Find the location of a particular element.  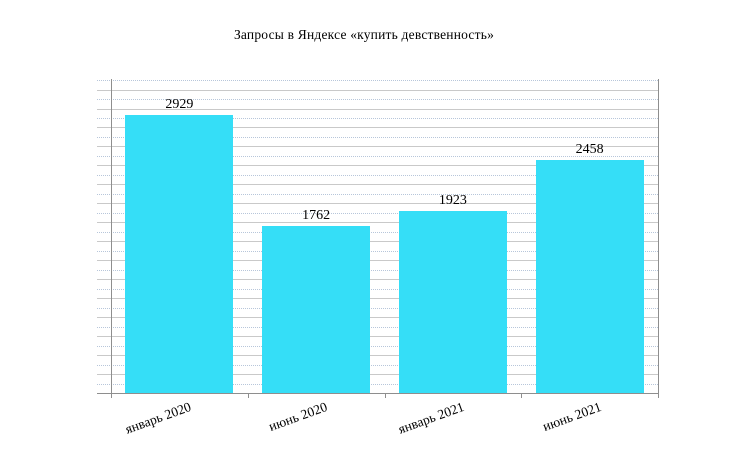

bar-value-label: 1762 is located at coordinates (316, 215).